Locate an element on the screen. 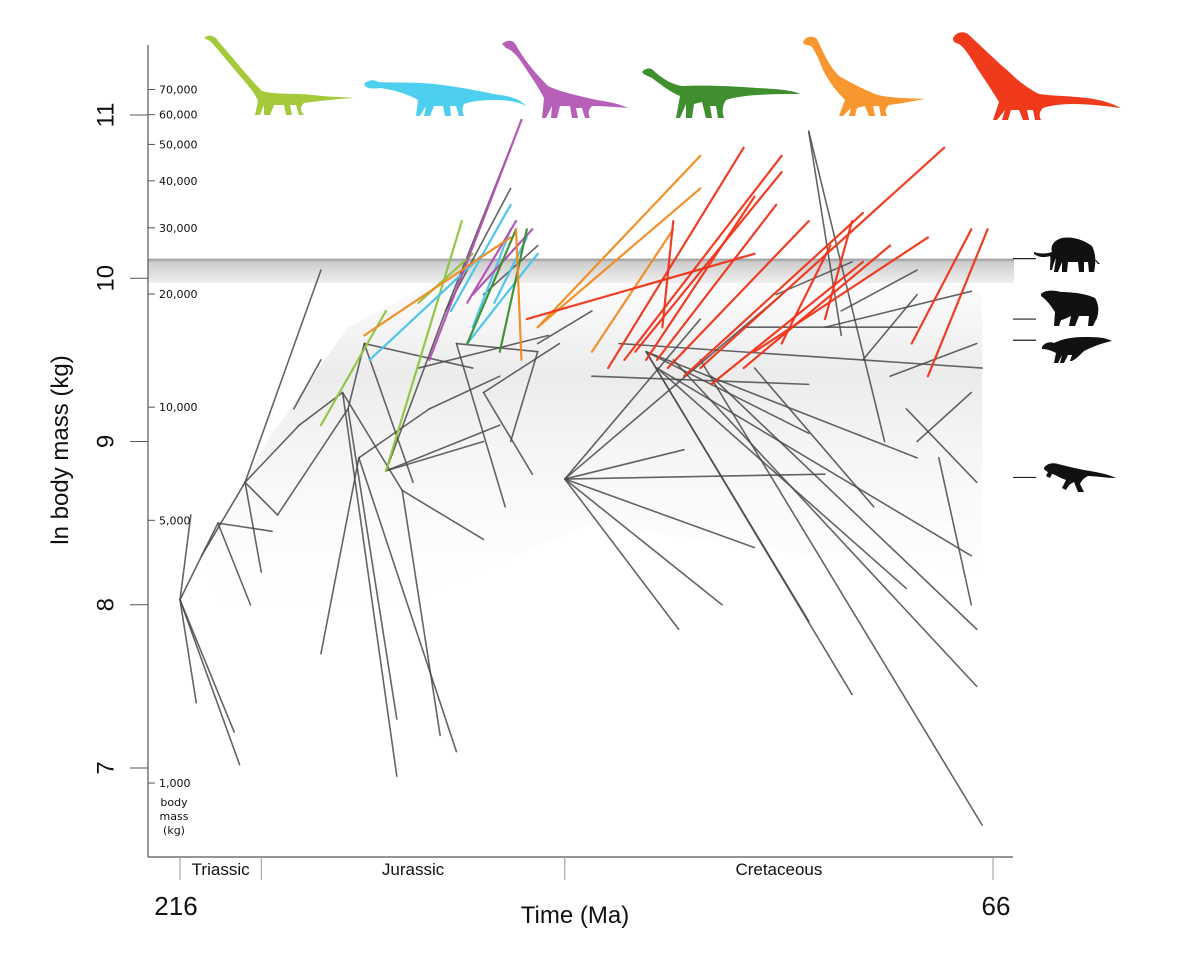 Image resolution: width=1200 pixels, height=975 pixels. legend-entry-cyan is located at coordinates (445, 98).